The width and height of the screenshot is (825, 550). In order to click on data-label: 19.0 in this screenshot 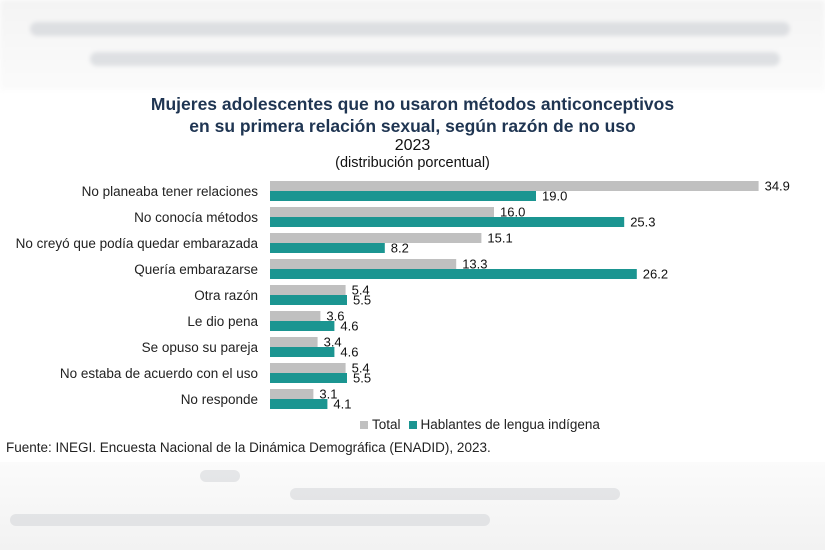, I will do `click(554, 196)`.